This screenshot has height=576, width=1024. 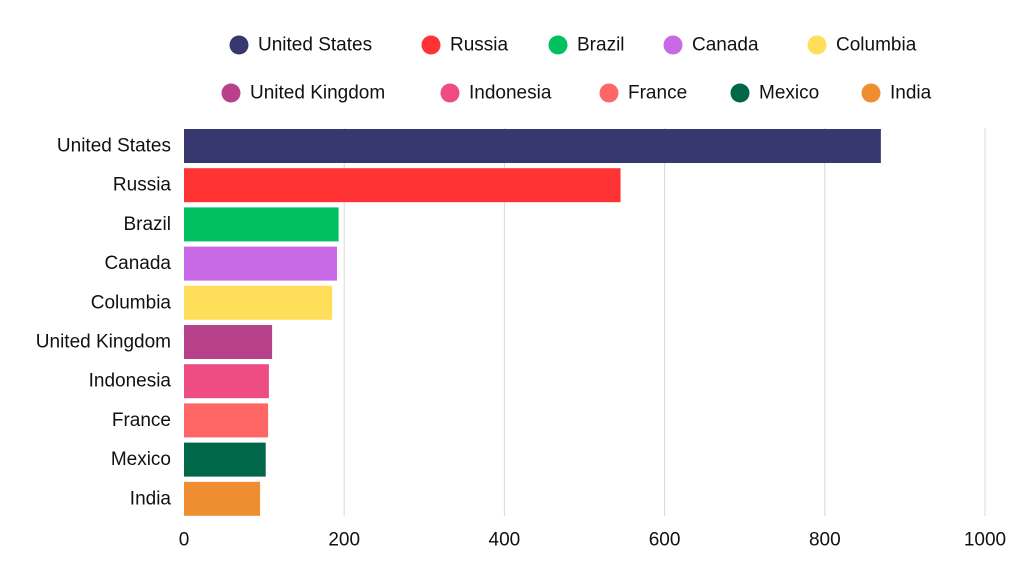 What do you see at coordinates (137, 263) in the screenshot?
I see `category-label-canada: Canada` at bounding box center [137, 263].